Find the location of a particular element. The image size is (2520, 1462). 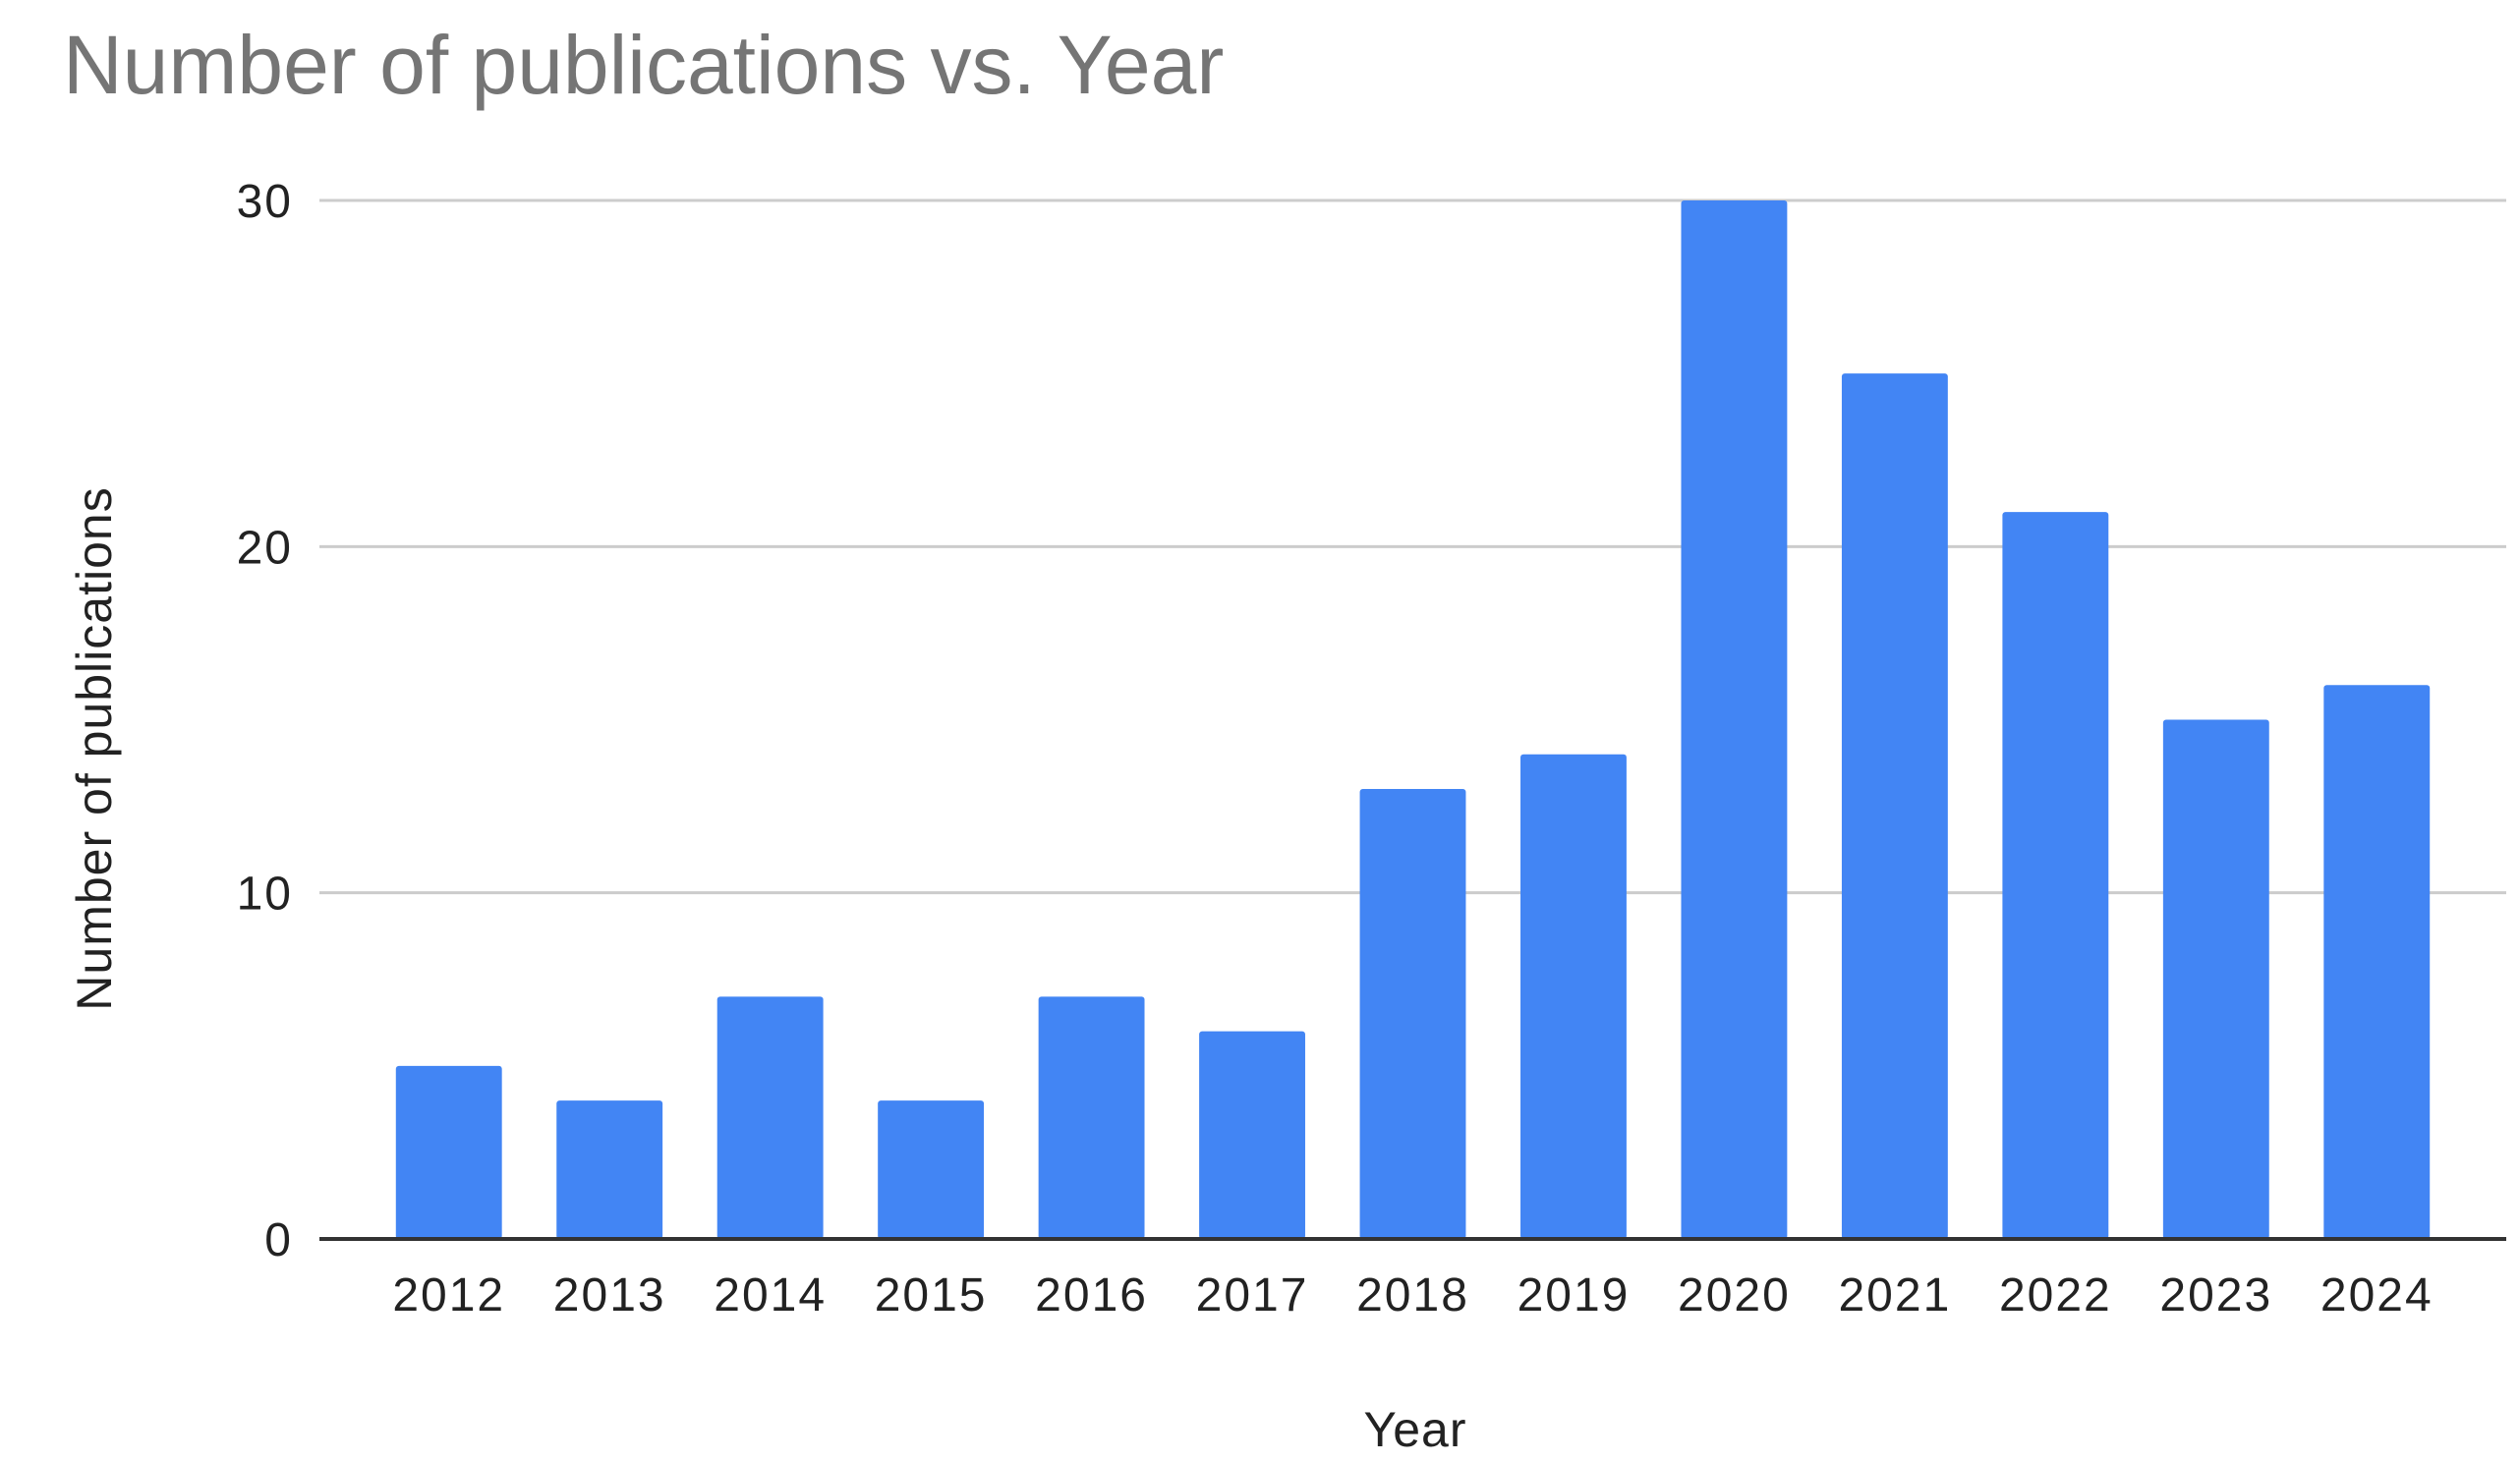

x-tick-label: 2022 is located at coordinates (2055, 1295).